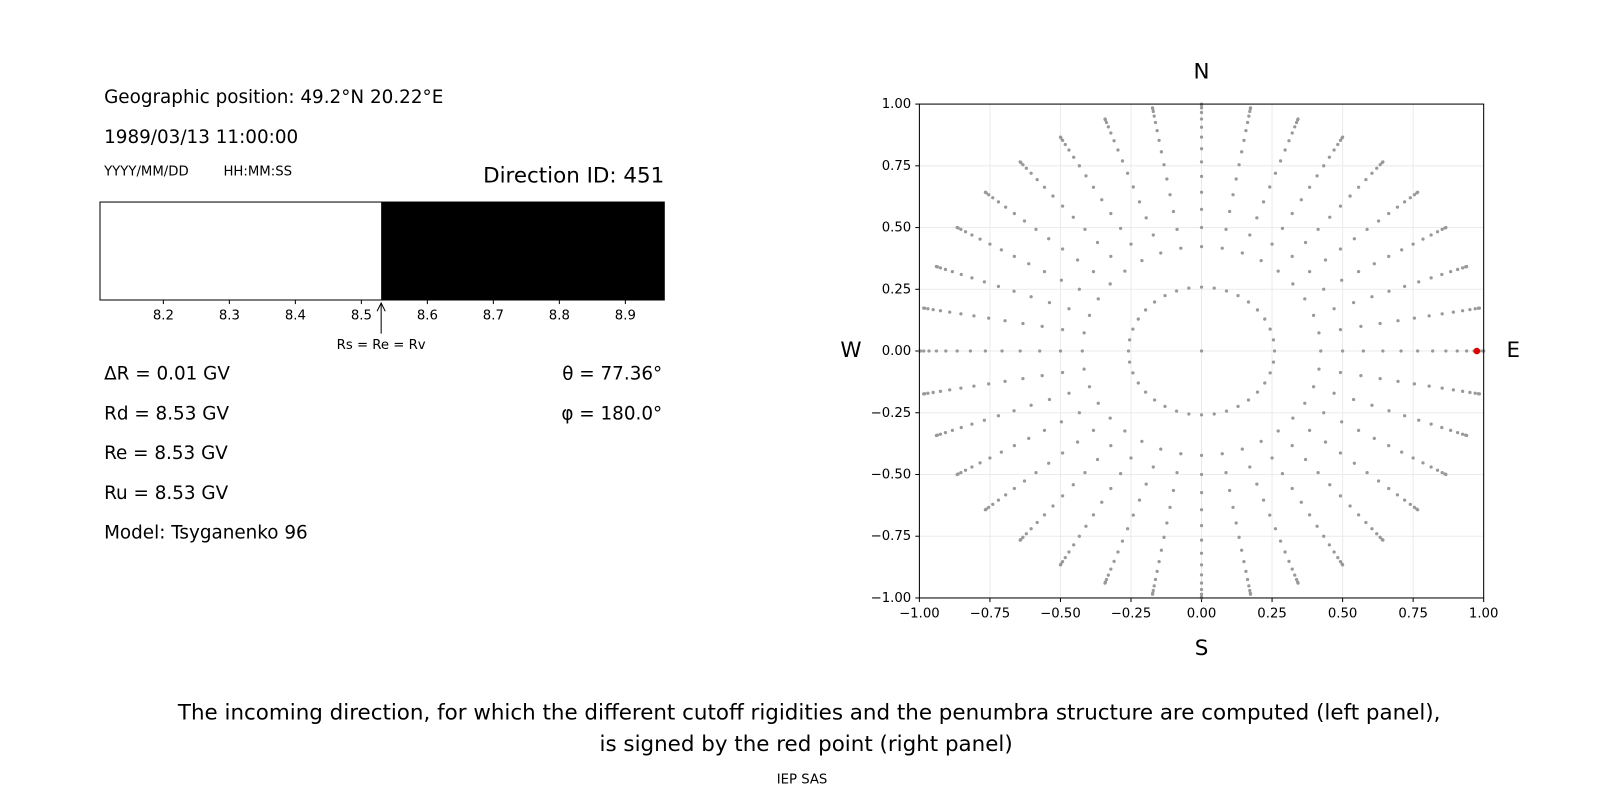 Image resolution: width=1600 pixels, height=800 pixels. What do you see at coordinates (1484, 613) in the screenshot?
I see `x-tick-label: 1.00` at bounding box center [1484, 613].